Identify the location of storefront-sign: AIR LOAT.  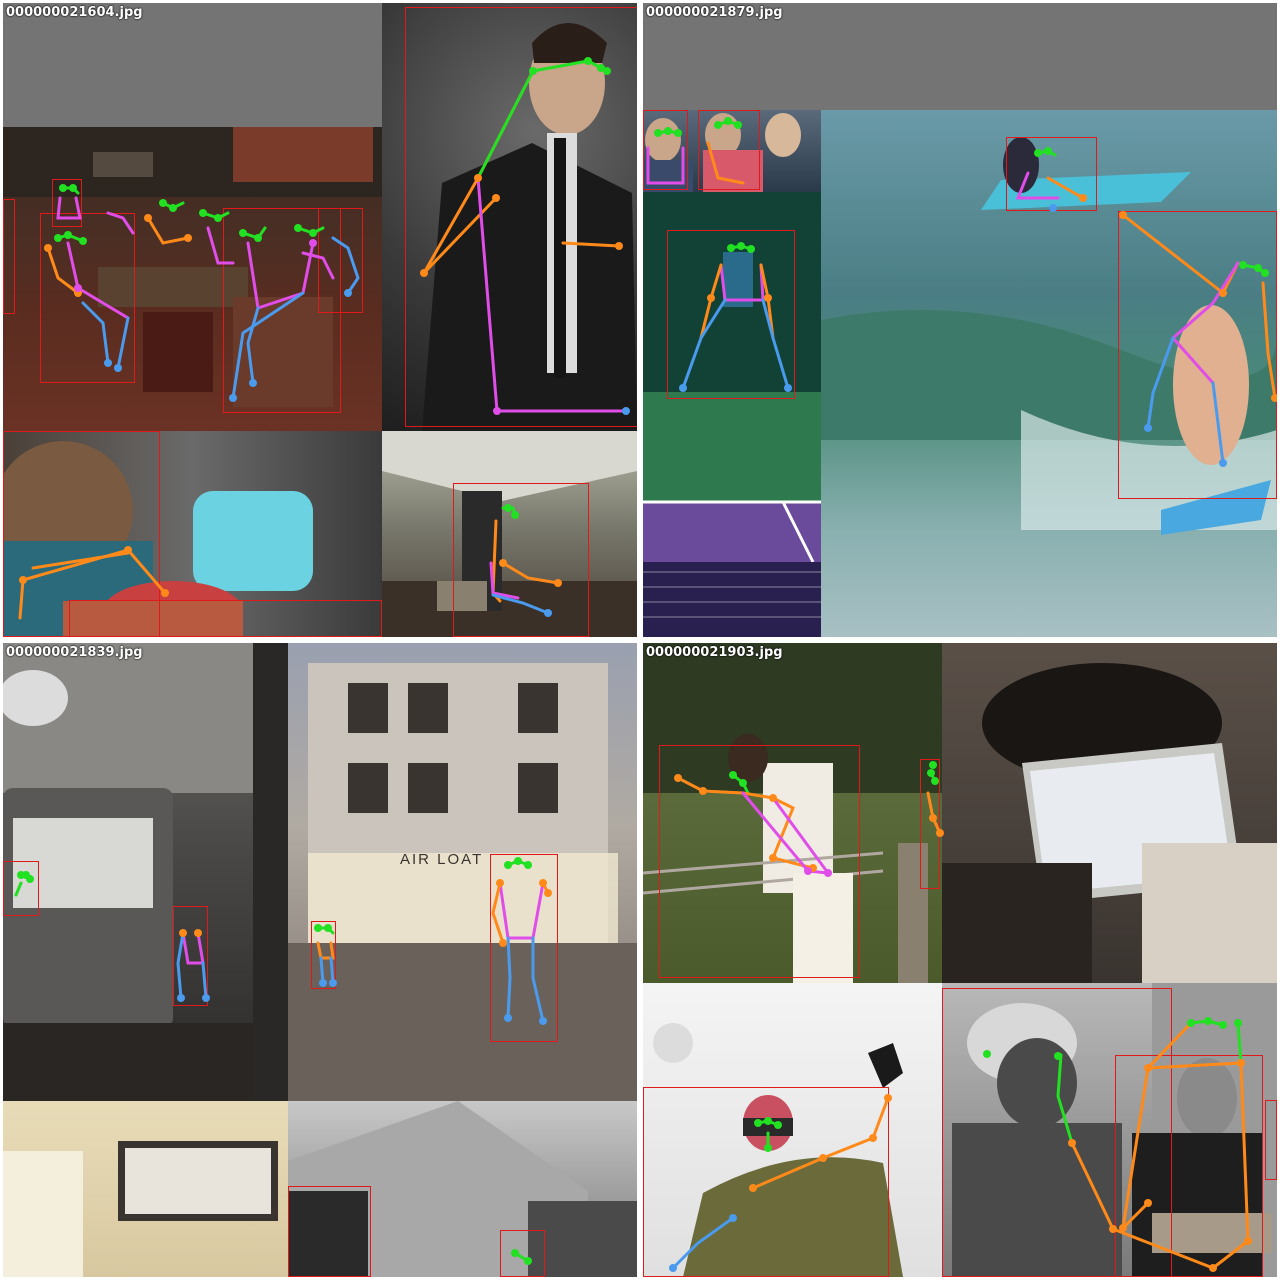
(442, 859).